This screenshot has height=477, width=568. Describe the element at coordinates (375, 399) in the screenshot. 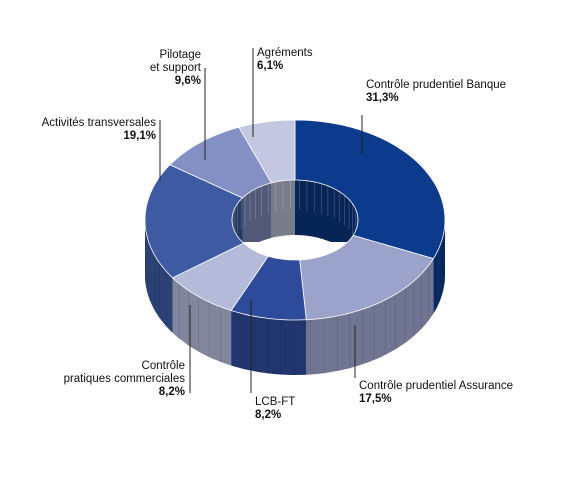

I see `slice-value-1: 17,5%` at that location.